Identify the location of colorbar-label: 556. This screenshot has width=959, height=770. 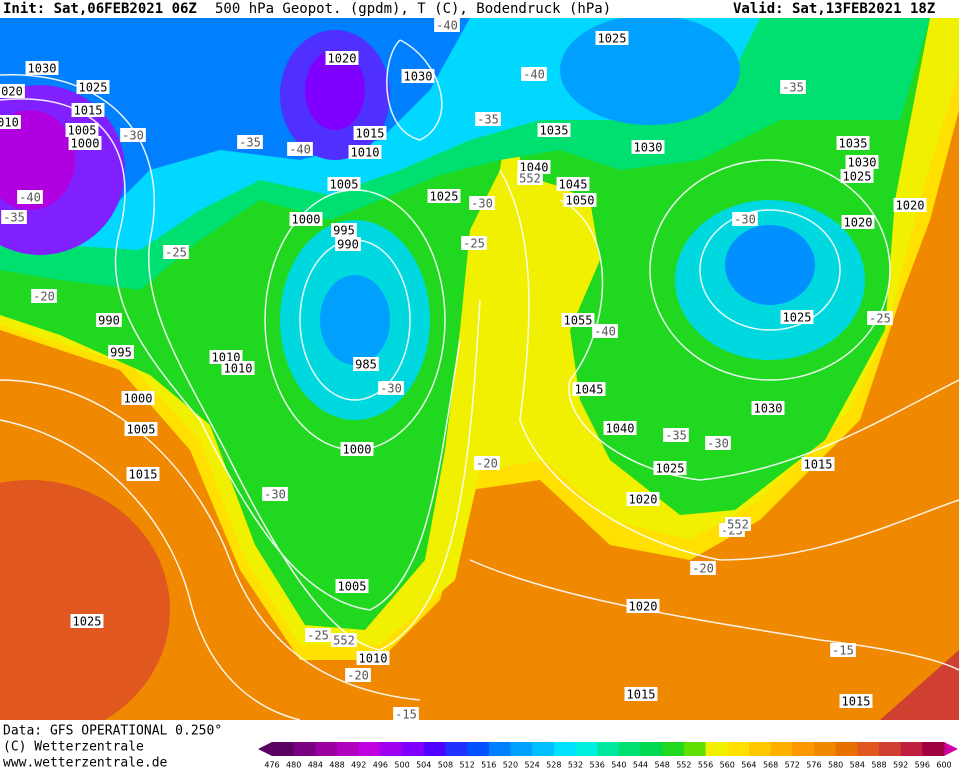
(705, 765).